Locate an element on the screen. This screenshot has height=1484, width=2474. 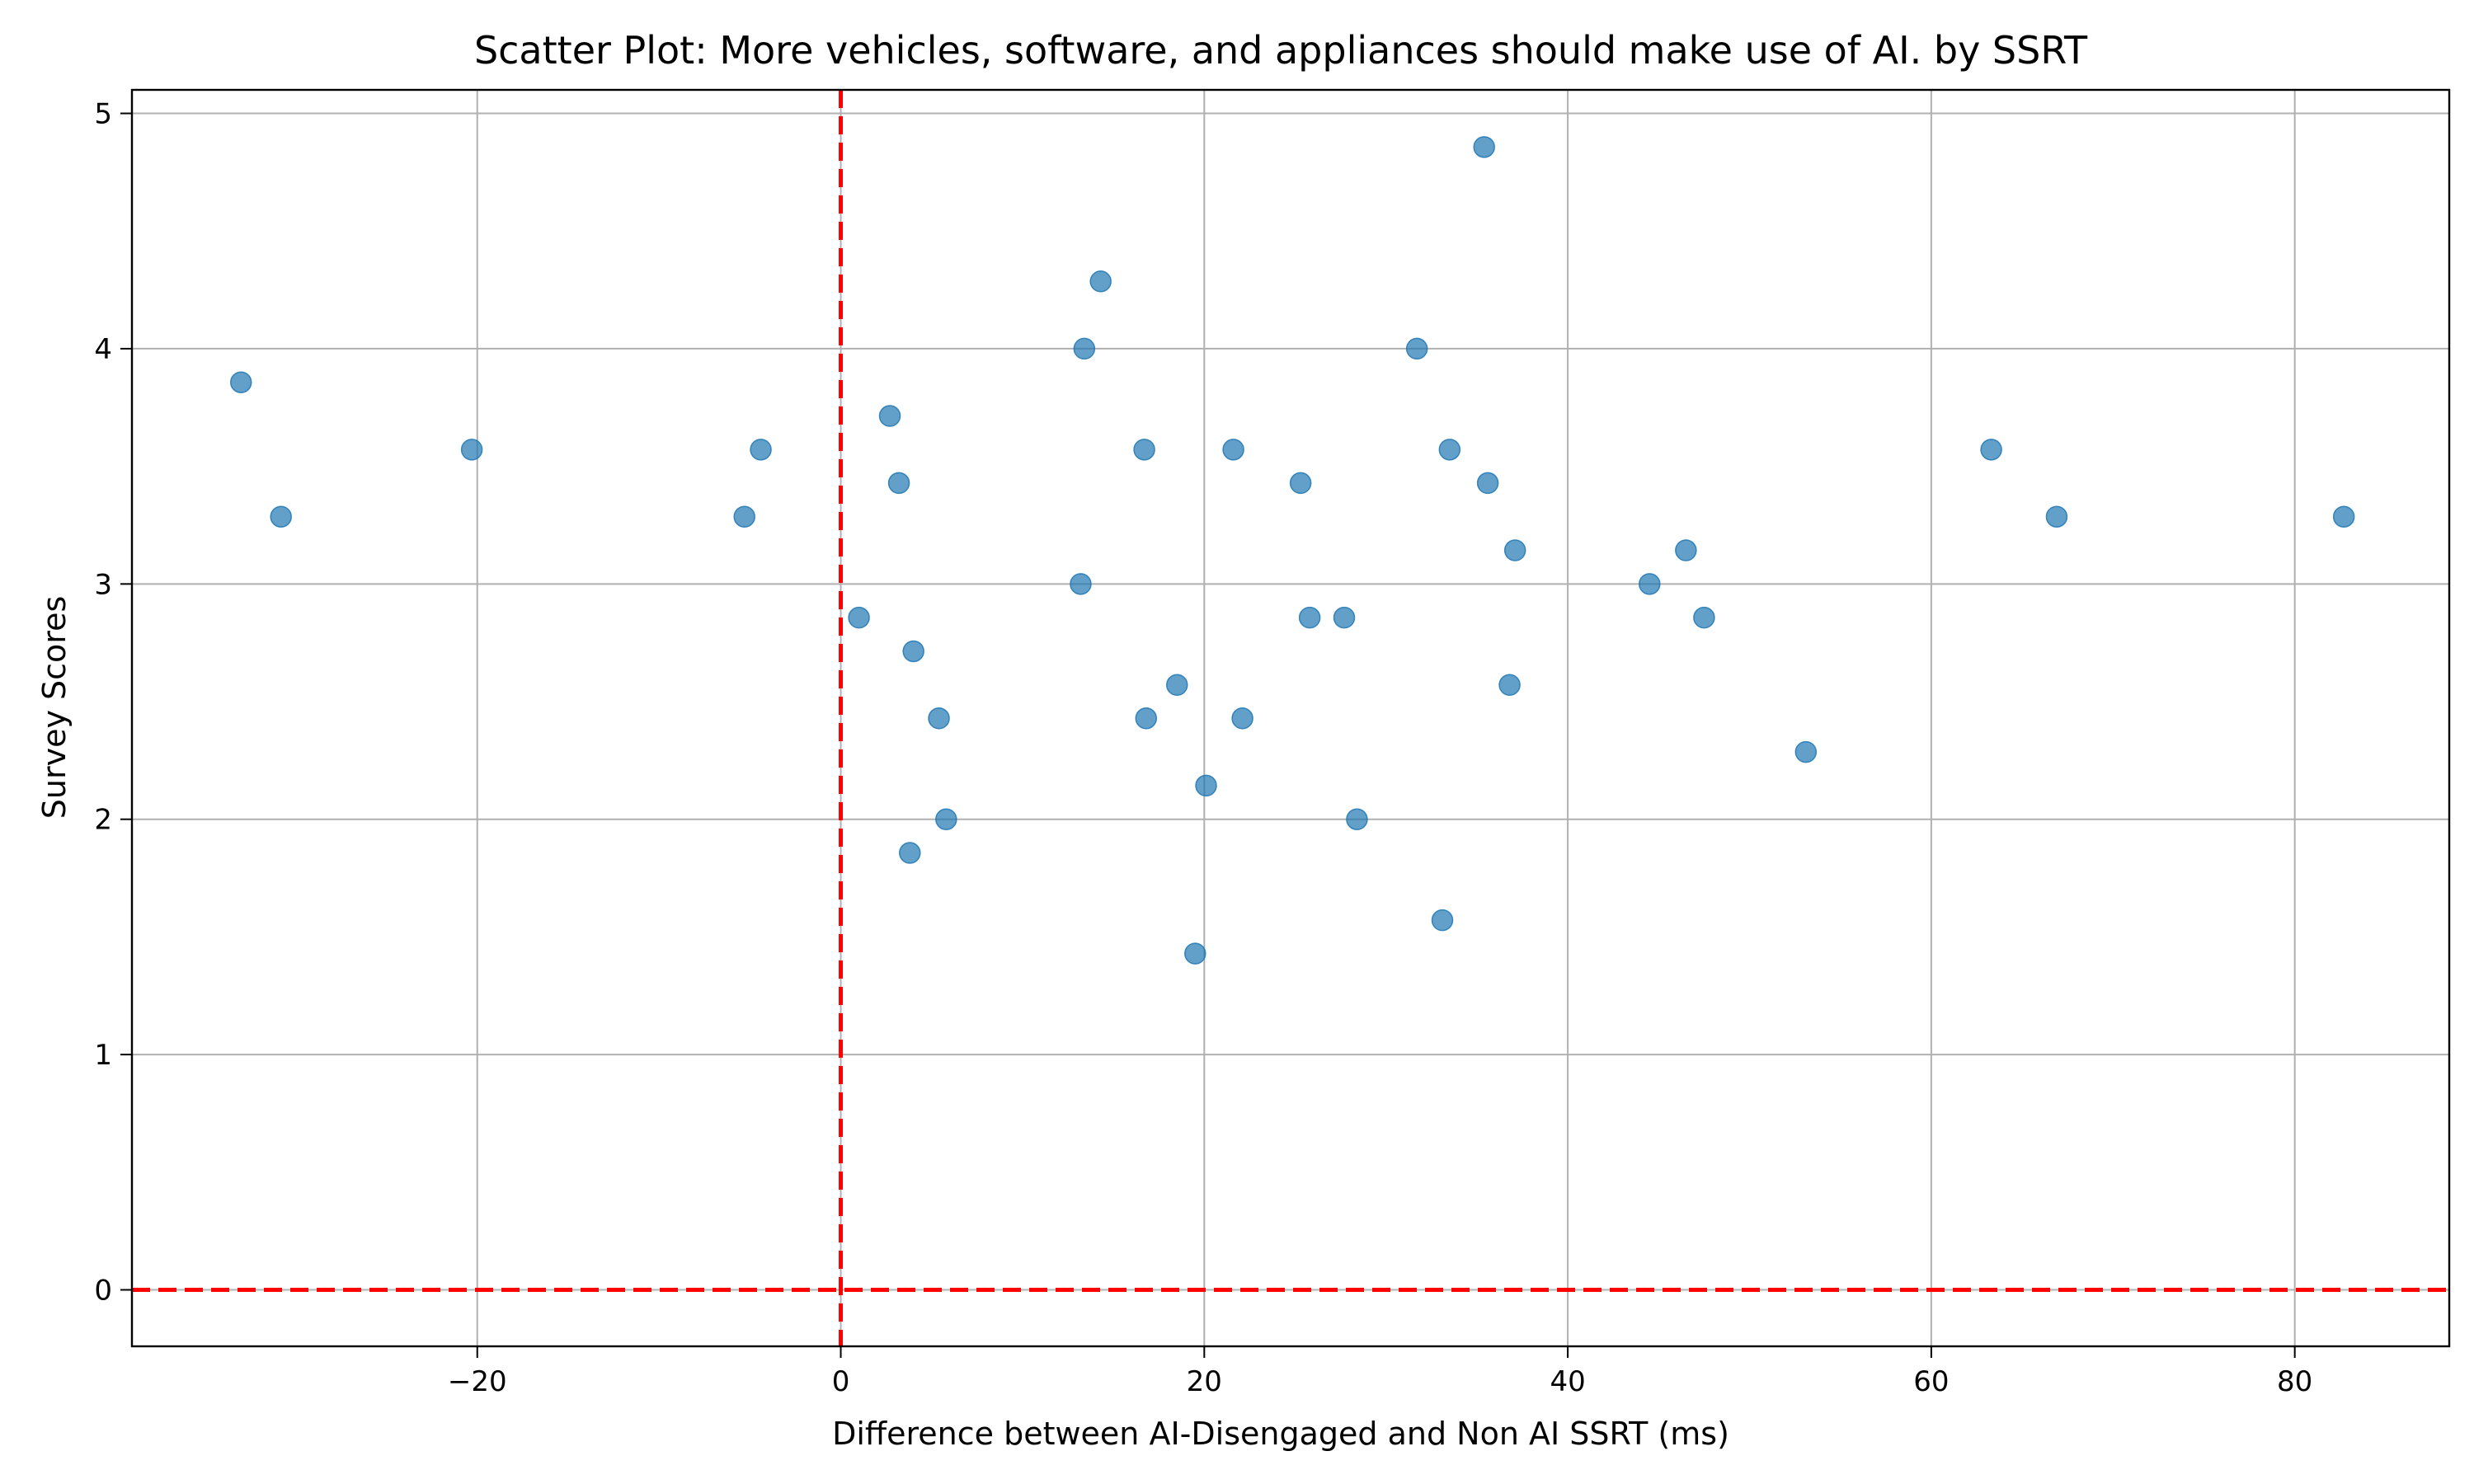
x-tick-label: 80 is located at coordinates (2294, 1381).